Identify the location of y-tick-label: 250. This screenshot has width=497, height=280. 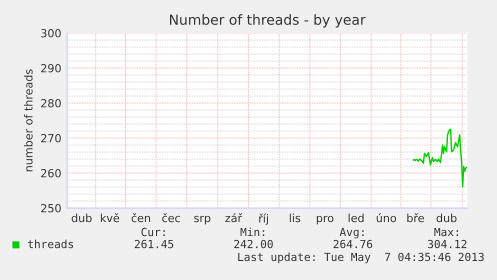
(51, 208).